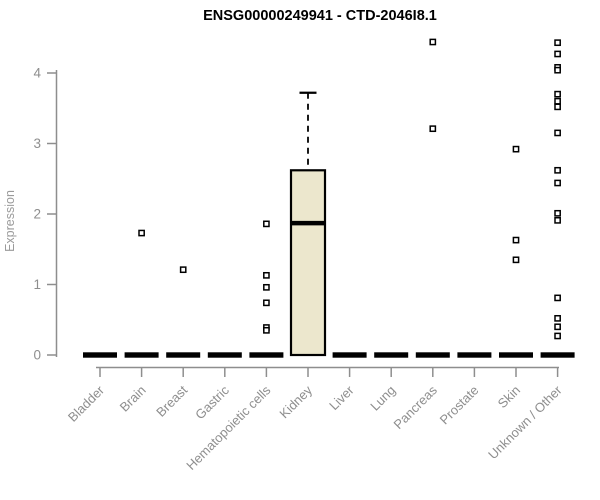 This screenshot has height=500, width=600. I want to click on zero-box-lung, so click(391, 355).